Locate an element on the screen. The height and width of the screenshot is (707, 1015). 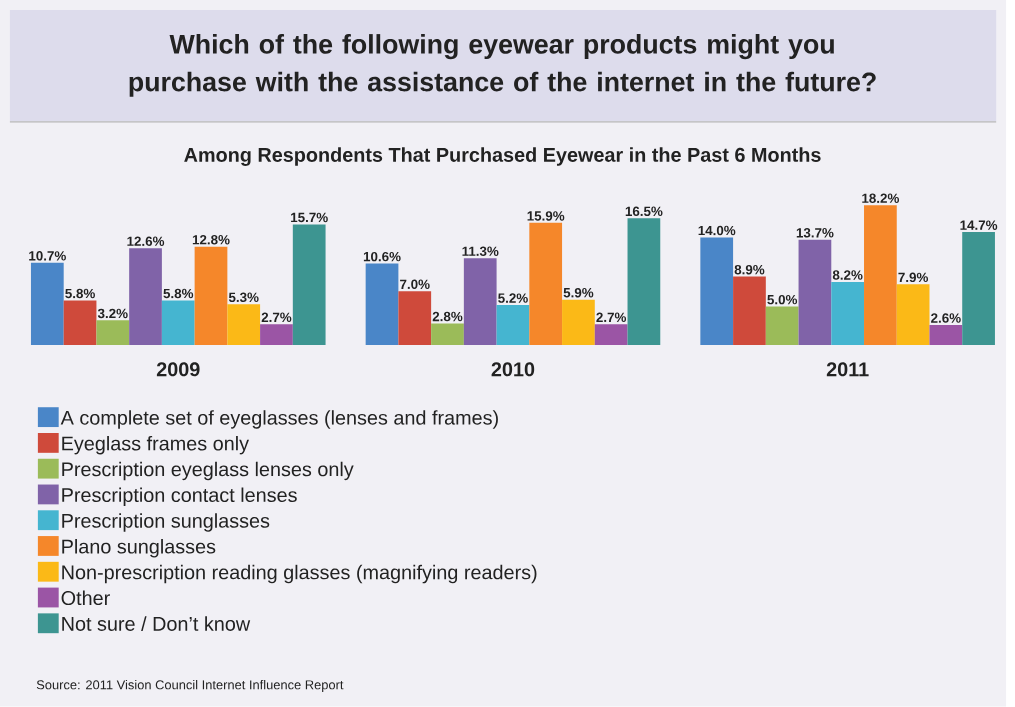
data-label: 3.2% is located at coordinates (112, 313).